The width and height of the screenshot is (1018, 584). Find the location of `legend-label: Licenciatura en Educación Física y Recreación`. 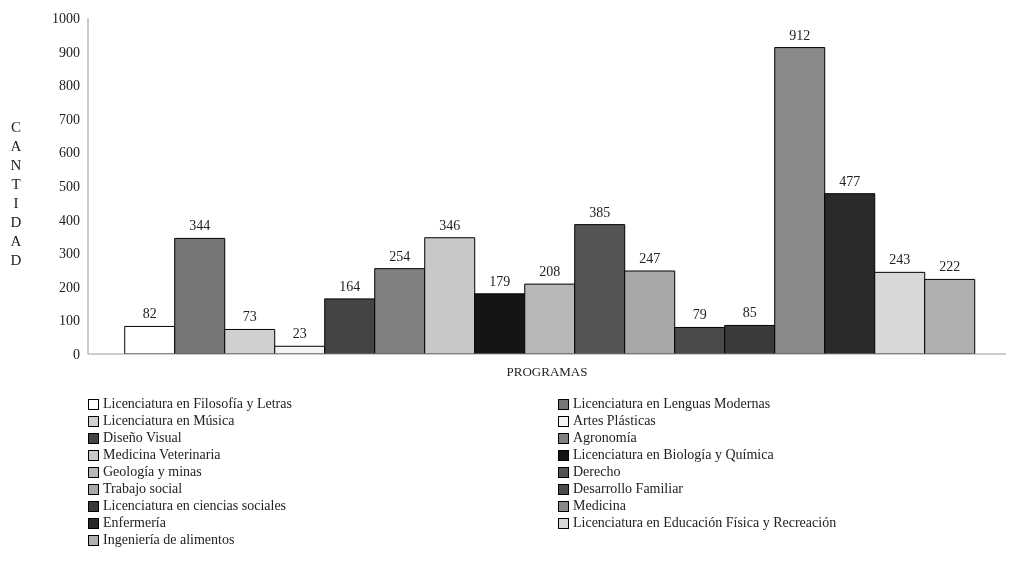

legend-label: Licenciatura en Educación Física y Recreación is located at coordinates (705, 523).